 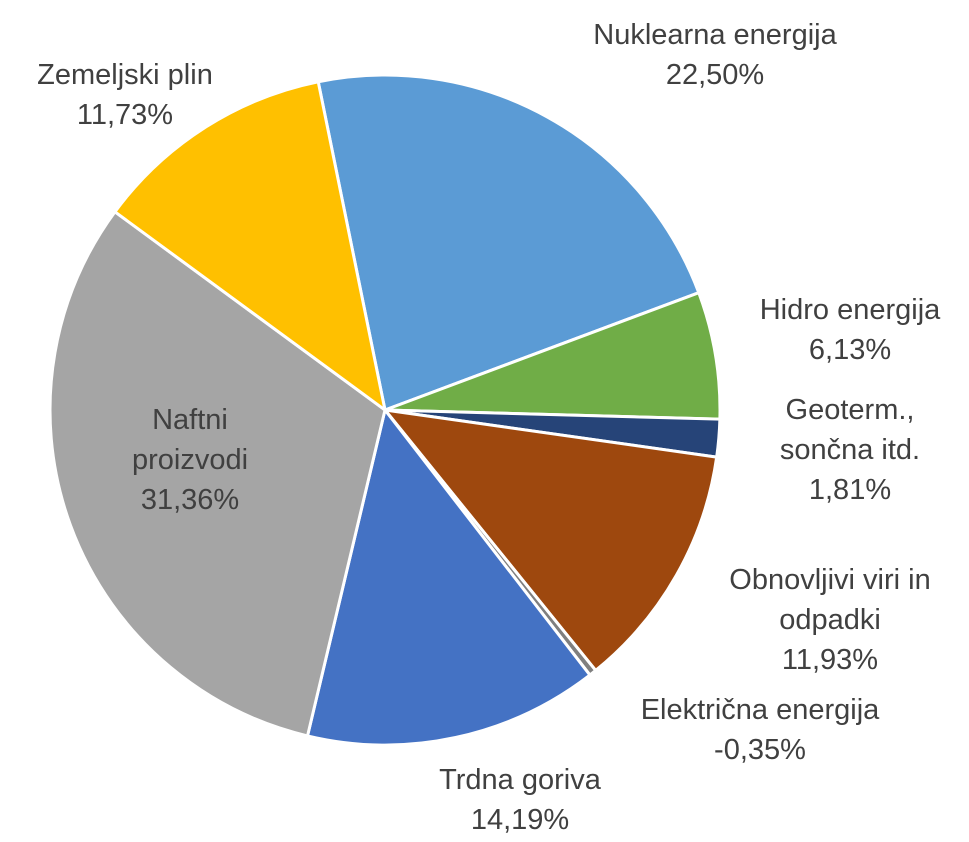 What do you see at coordinates (125, 115) in the screenshot?
I see `value-label: 11,73%` at bounding box center [125, 115].